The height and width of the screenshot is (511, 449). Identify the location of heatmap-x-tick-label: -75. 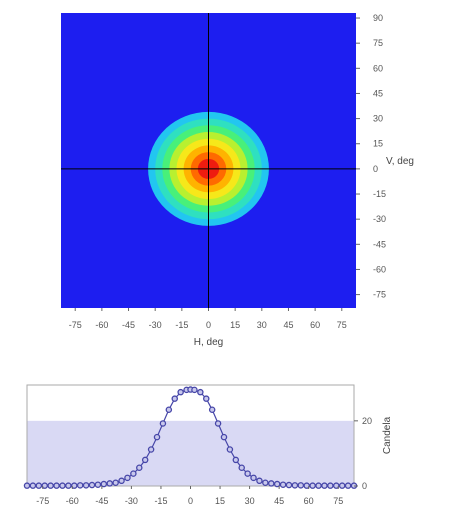
(75, 325).